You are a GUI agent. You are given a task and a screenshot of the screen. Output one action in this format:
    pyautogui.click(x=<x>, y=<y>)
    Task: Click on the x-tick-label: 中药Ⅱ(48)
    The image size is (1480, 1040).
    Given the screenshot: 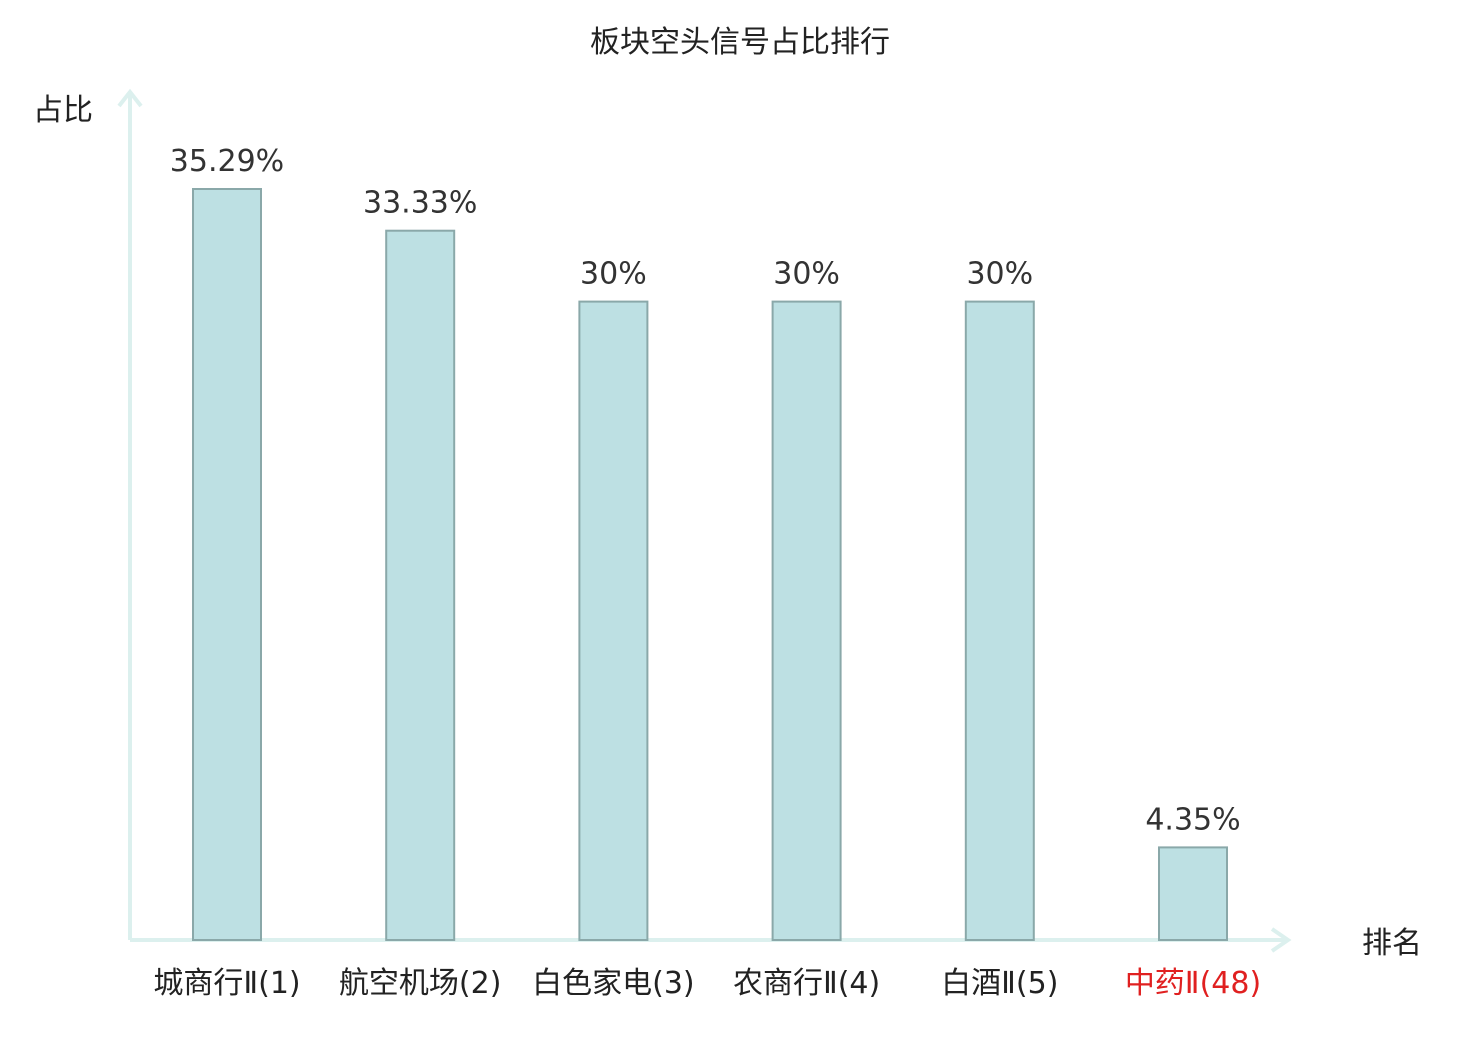 What is the action you would take?
    pyautogui.click(x=1193, y=983)
    